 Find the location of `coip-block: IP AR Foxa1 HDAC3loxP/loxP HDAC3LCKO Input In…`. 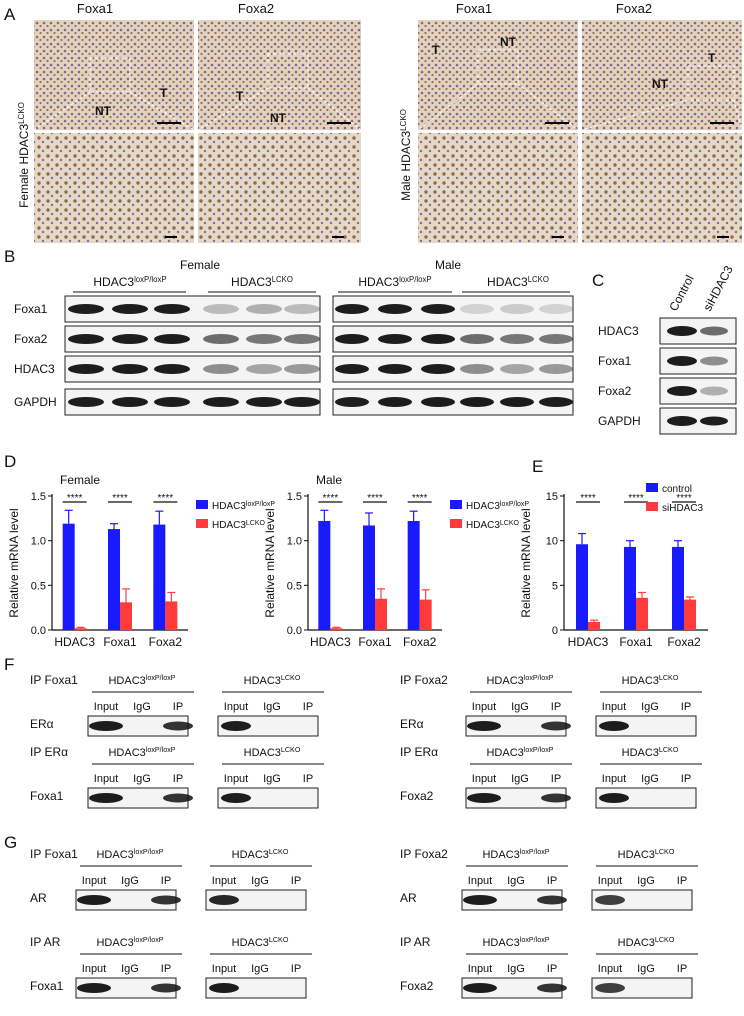

coip-block: IP AR Foxa1 HDAC3loxP/loxP HDAC3LCKO Input In… is located at coordinates (171, 967).